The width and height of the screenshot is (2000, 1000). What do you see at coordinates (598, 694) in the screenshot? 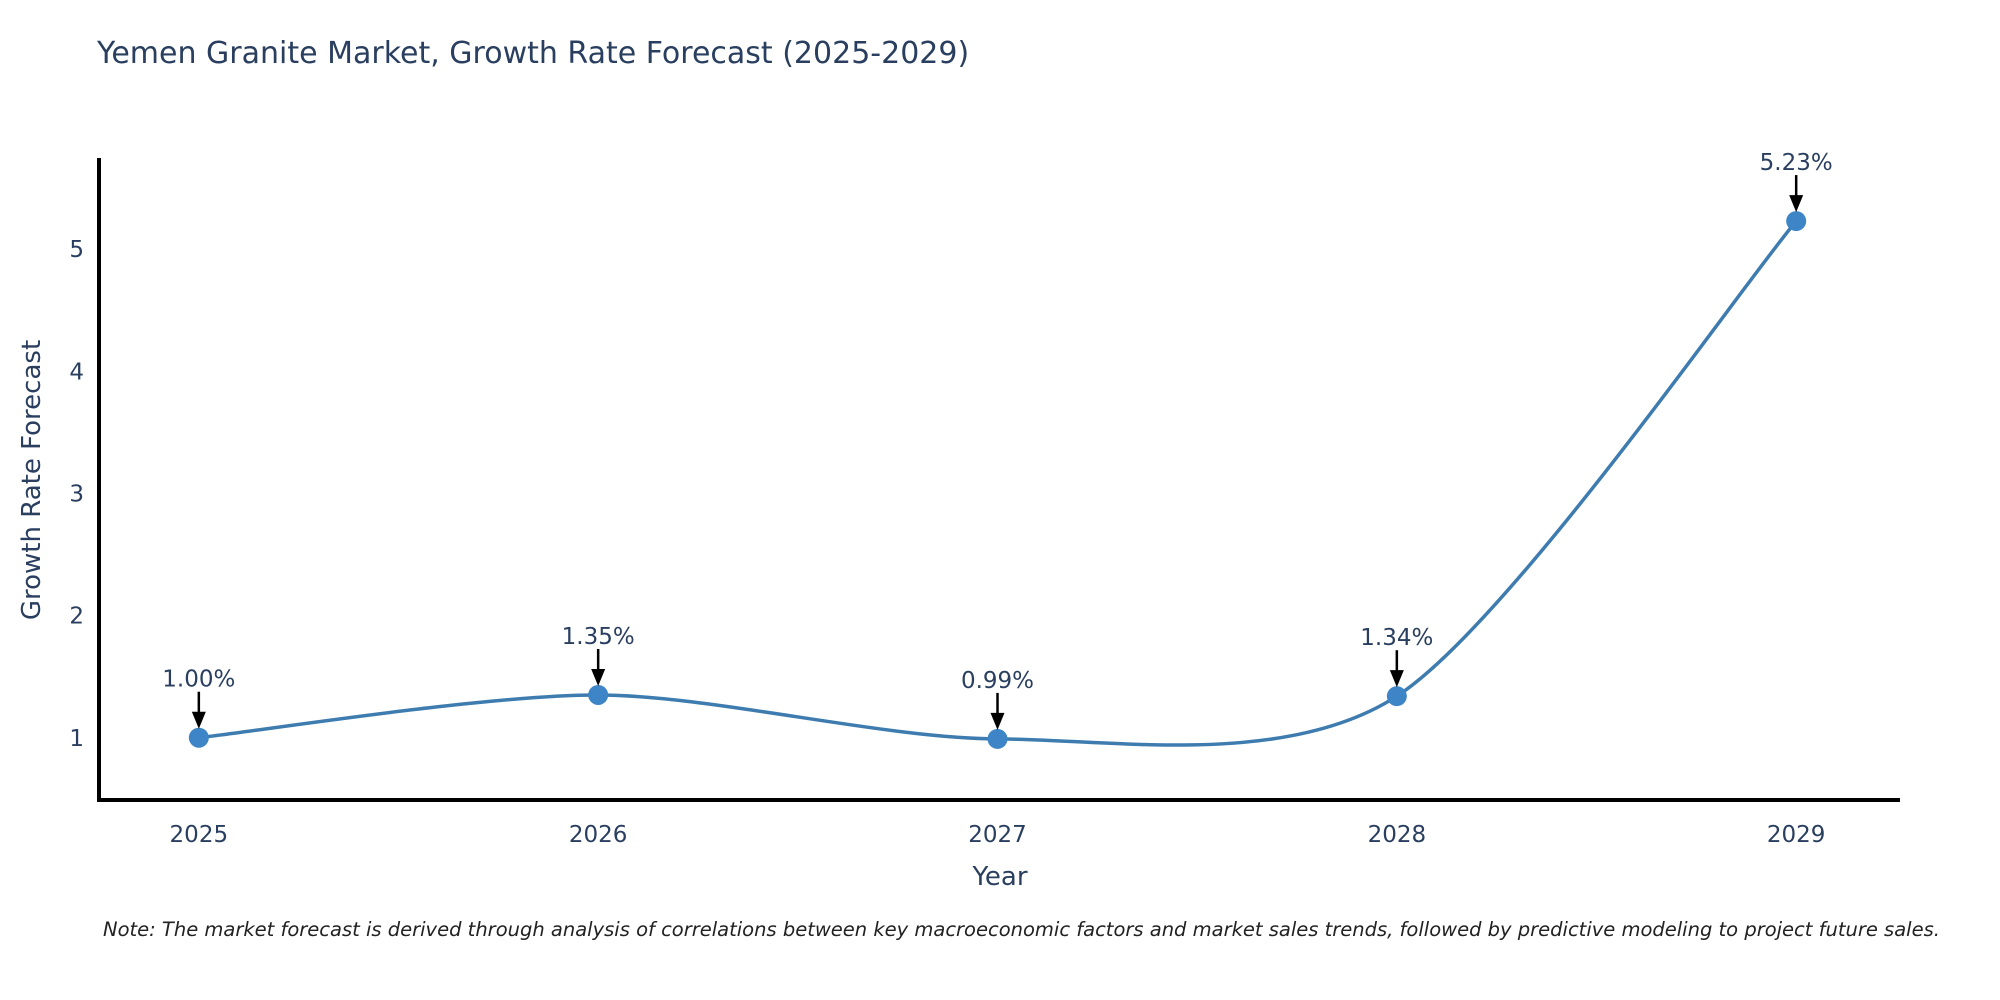
I see `data-point-2026` at bounding box center [598, 694].